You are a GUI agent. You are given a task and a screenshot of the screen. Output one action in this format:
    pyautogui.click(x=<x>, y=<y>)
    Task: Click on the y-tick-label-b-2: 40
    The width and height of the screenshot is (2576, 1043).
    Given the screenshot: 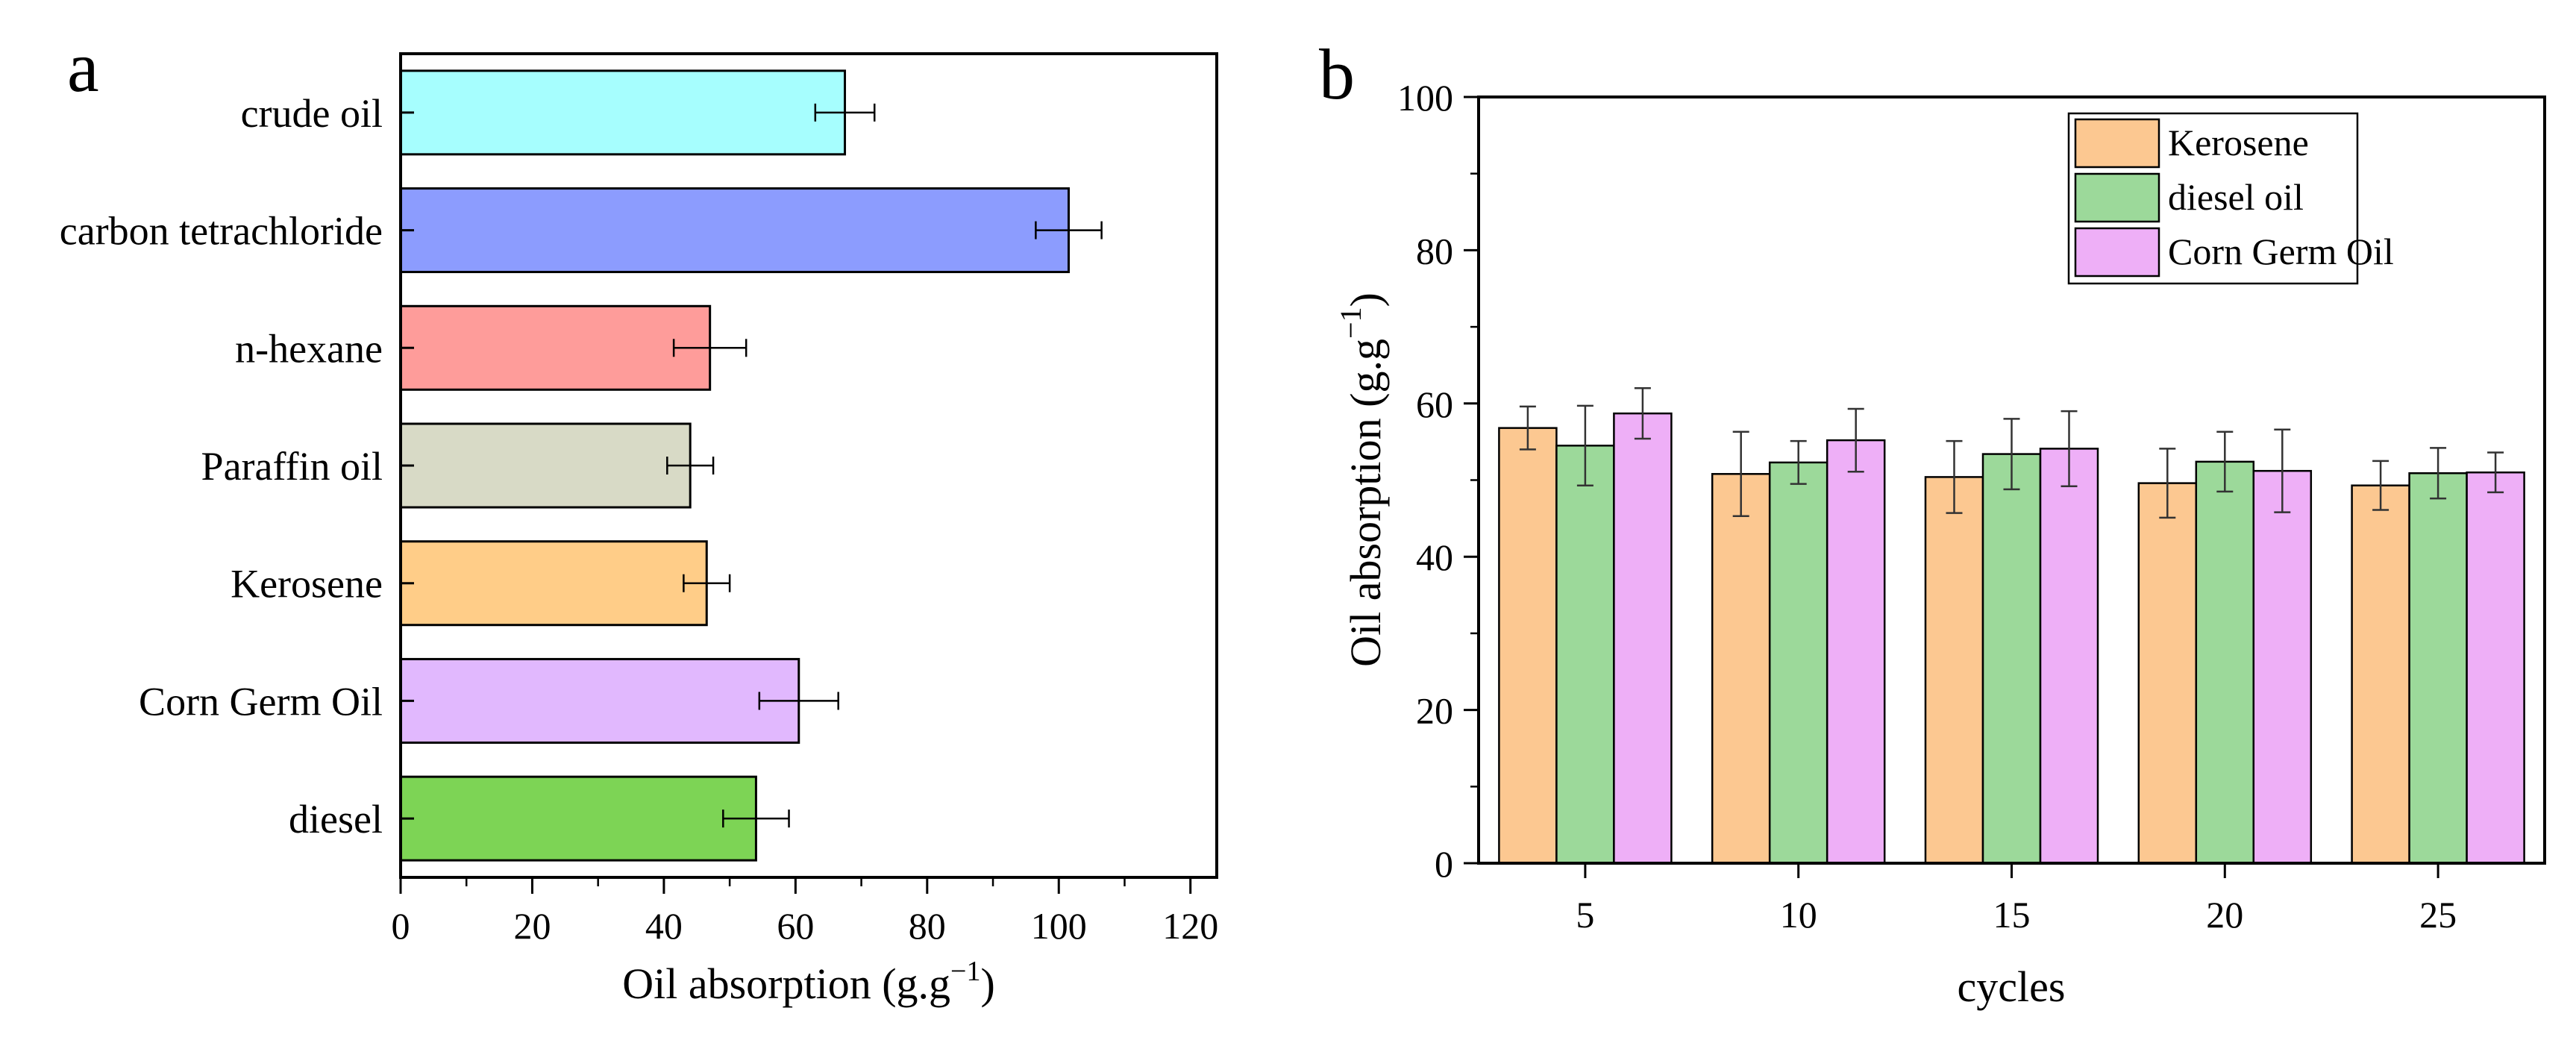 What is the action you would take?
    pyautogui.click(x=1434, y=557)
    